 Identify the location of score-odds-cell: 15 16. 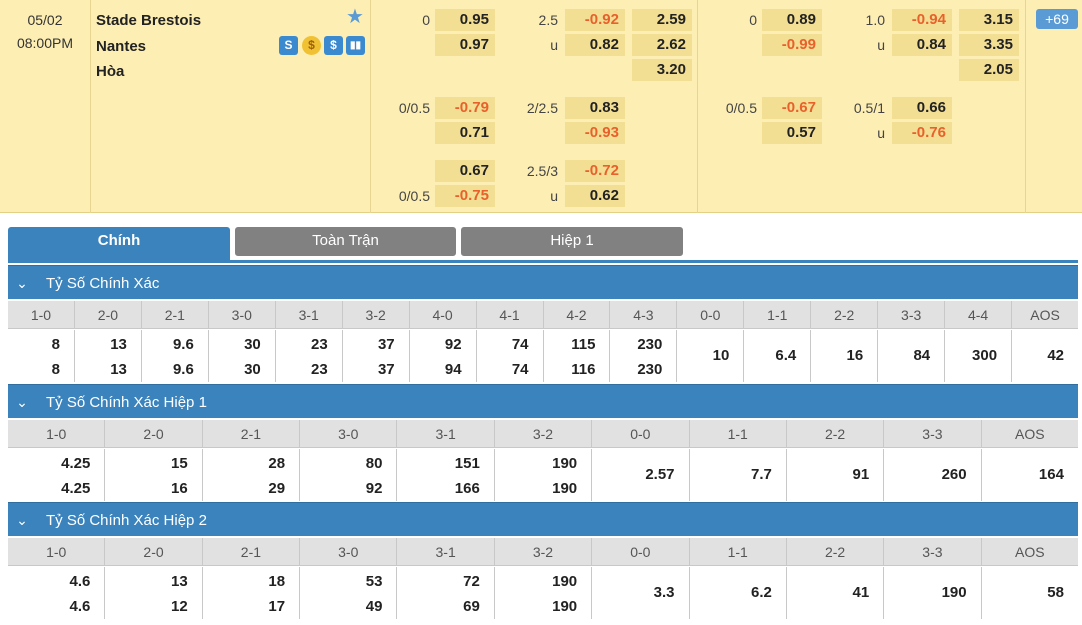
(154, 475).